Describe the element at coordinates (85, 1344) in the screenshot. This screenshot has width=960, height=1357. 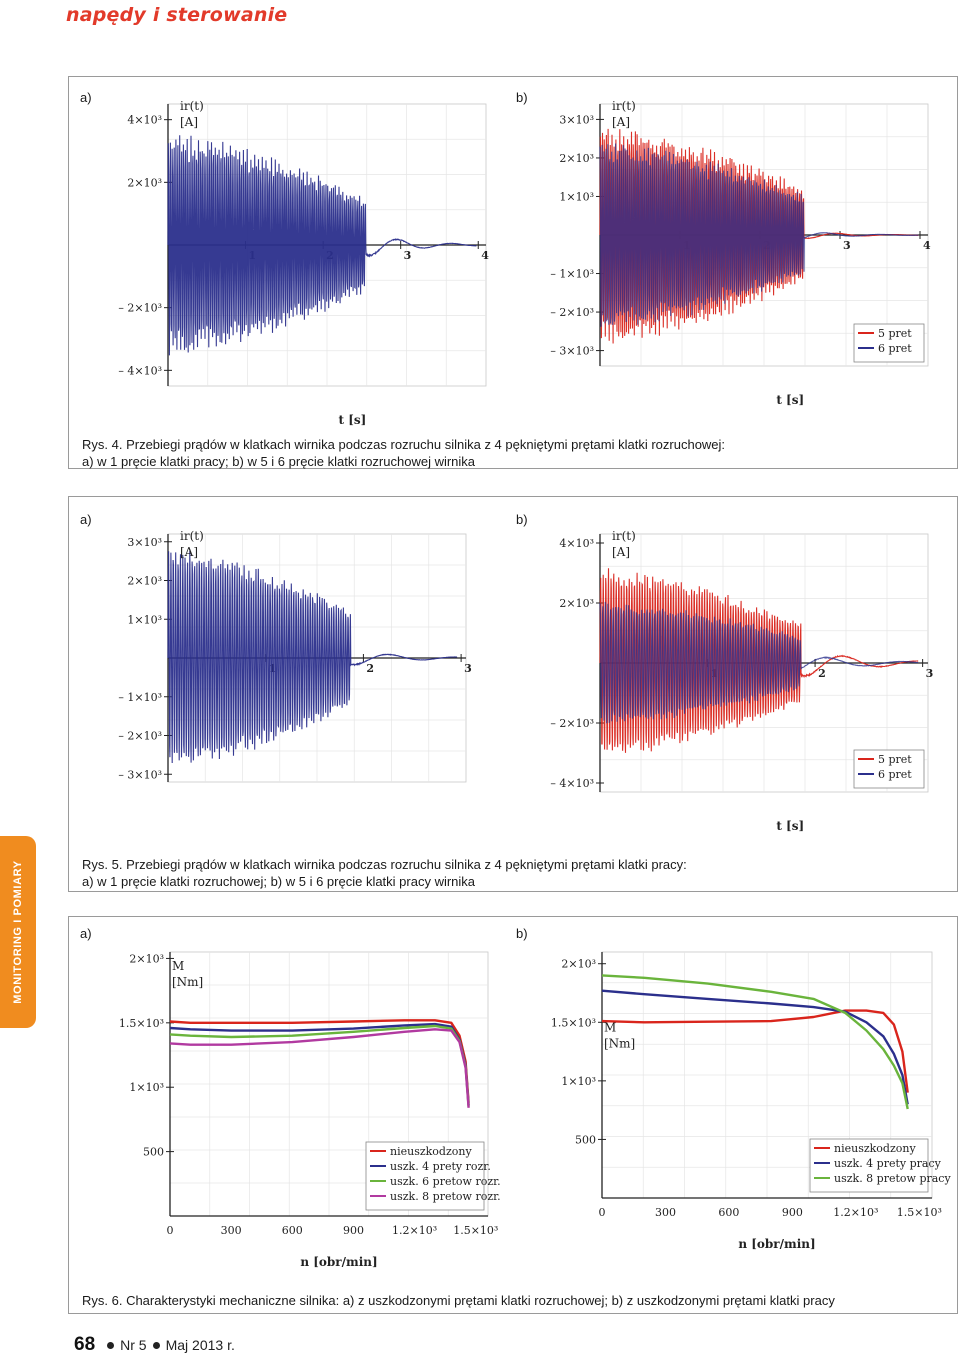
I see `page-number: 68` at that location.